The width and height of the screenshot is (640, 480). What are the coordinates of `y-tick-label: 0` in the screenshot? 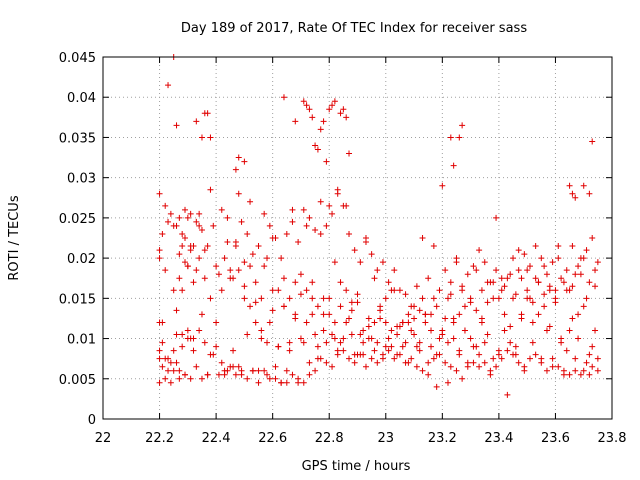 It's located at (92, 420).